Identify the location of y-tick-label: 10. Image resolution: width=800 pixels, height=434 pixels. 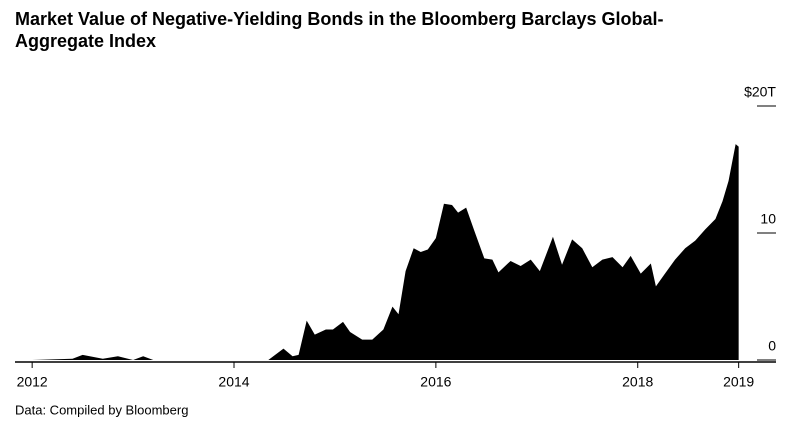
(768, 219).